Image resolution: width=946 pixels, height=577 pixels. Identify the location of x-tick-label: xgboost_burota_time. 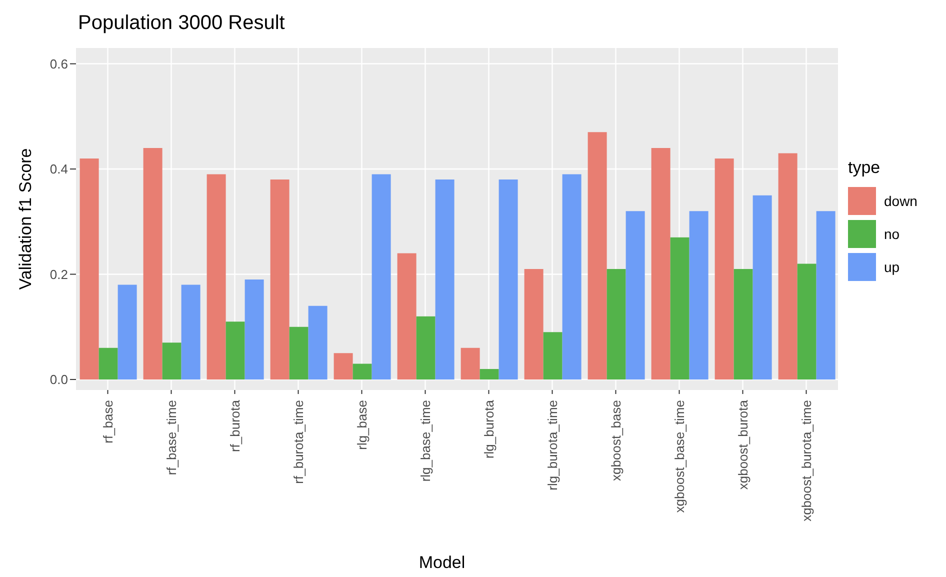
(806, 461).